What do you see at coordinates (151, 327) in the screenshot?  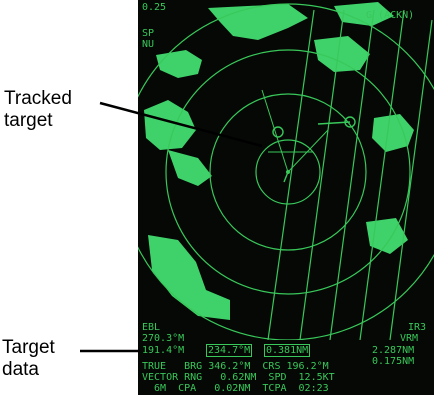 I see `ebl-label: EBL` at bounding box center [151, 327].